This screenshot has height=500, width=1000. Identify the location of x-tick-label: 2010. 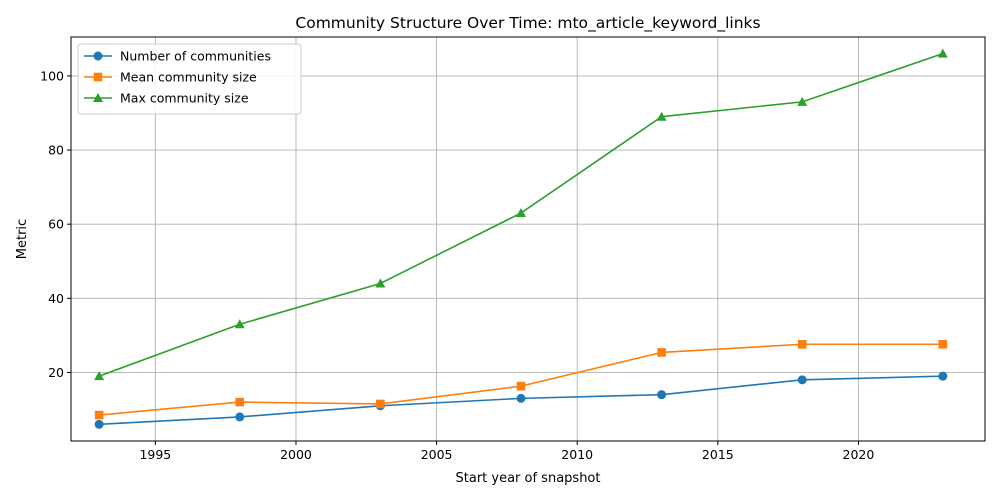
(577, 454).